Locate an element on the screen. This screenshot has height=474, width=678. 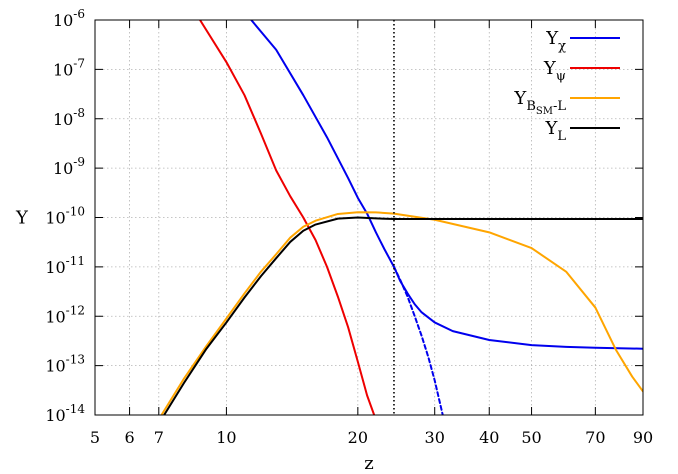
y-tick-label: 10⁻⁶ is located at coordinates (69, 18).